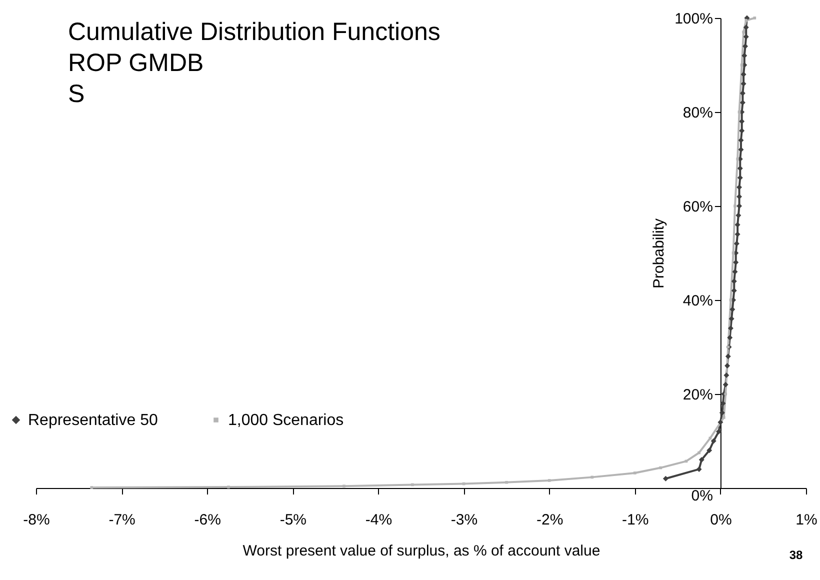 This screenshot has height=580, width=820. I want to click on text: 38, so click(796, 555).